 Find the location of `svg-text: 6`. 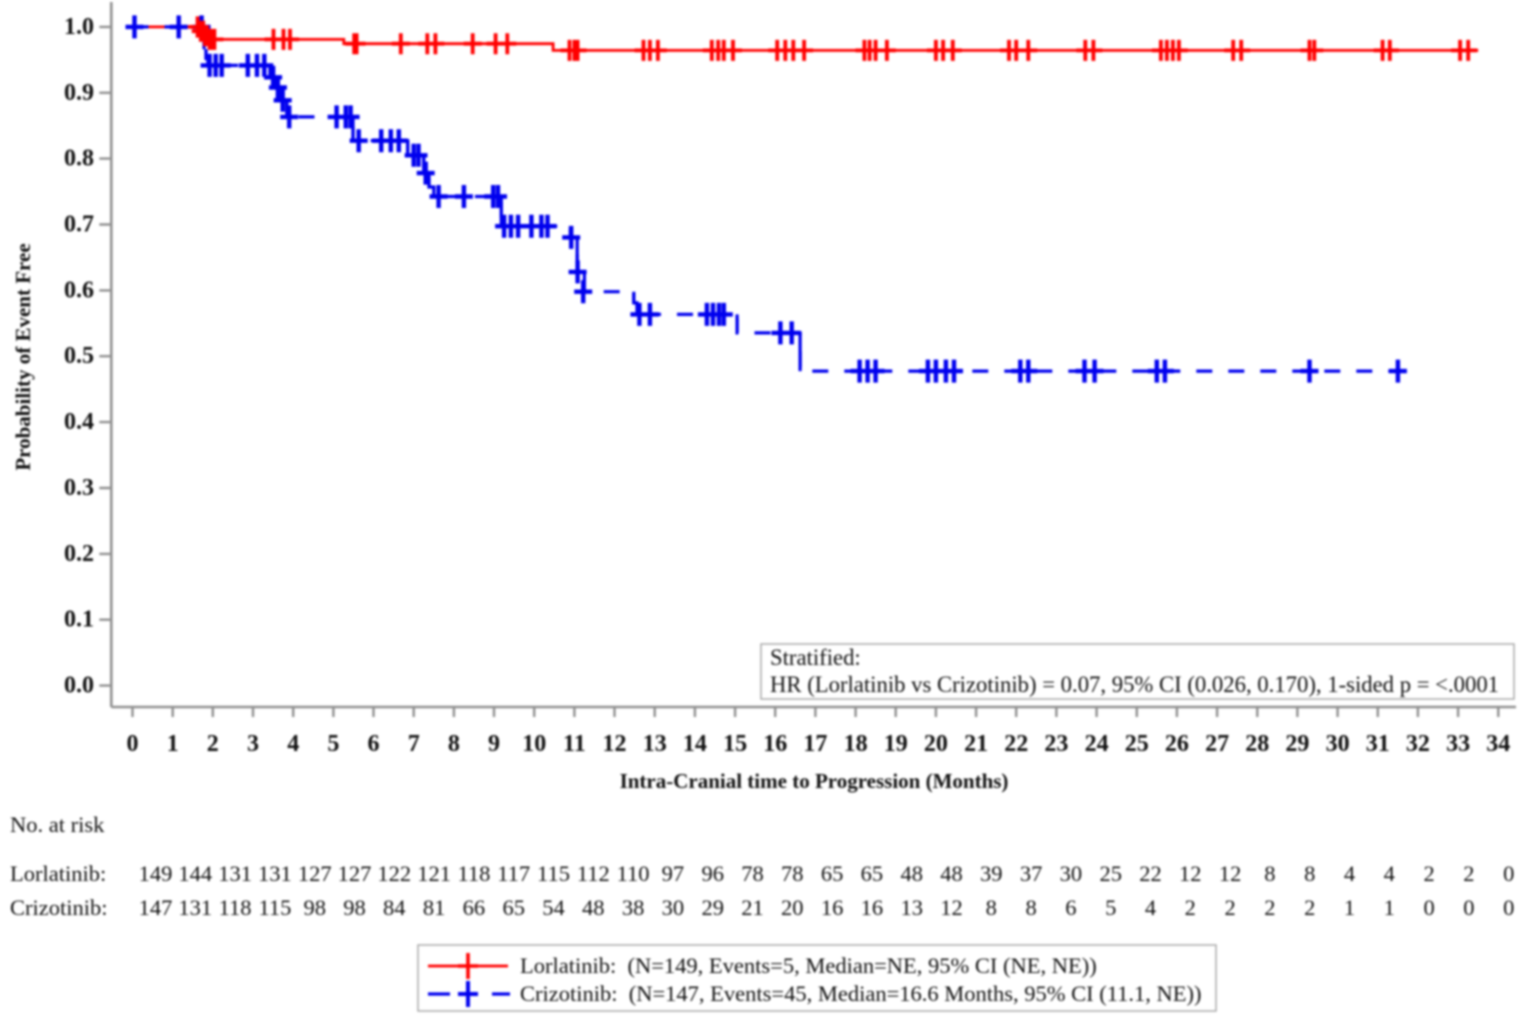

svg-text: 6 is located at coordinates (1070, 907).